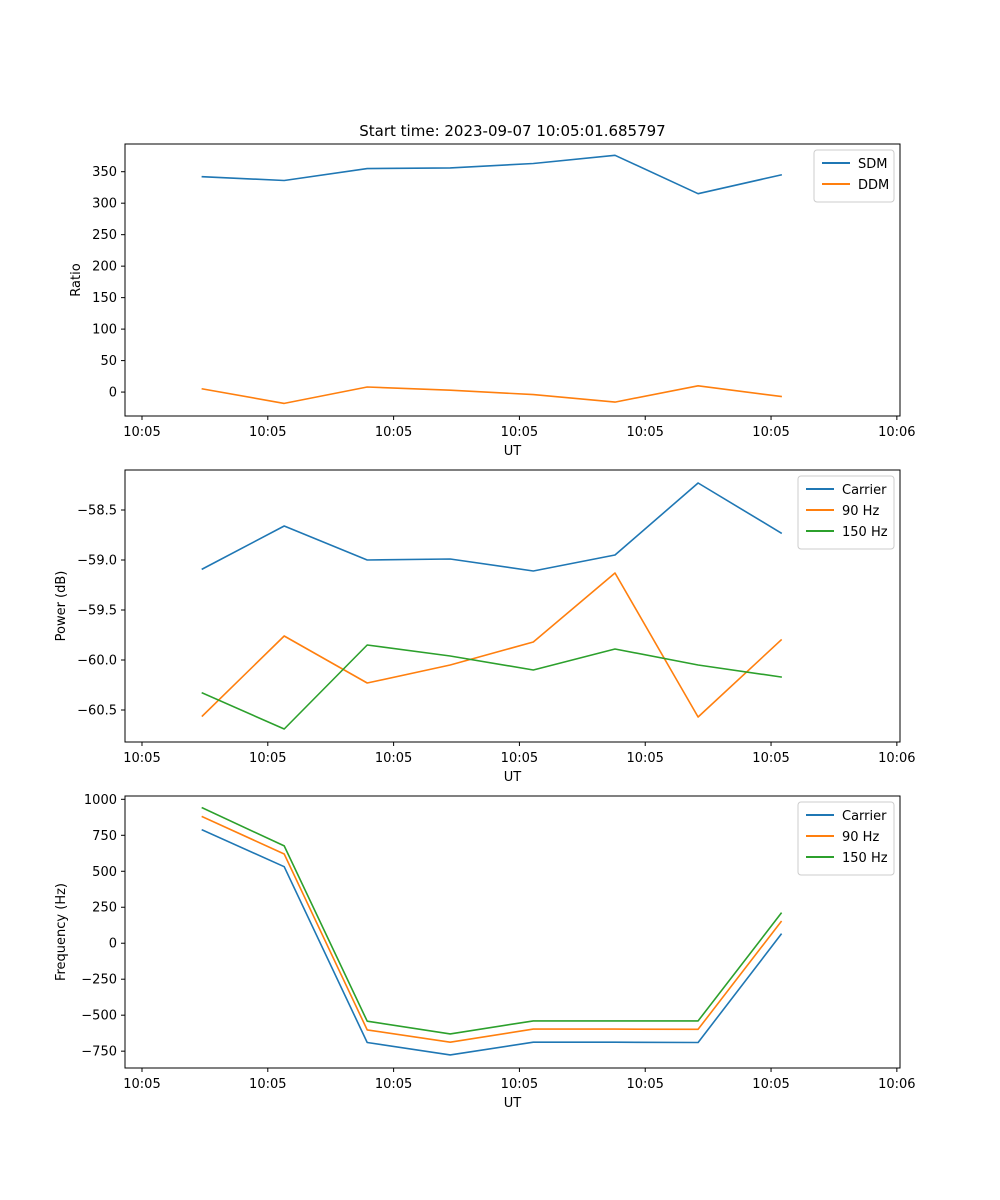 The width and height of the screenshot is (1000, 1200). Describe the element at coordinates (512, 131) in the screenshot. I see `chart-title: Start time: 2023-09-07 10:05:01.685797` at that location.